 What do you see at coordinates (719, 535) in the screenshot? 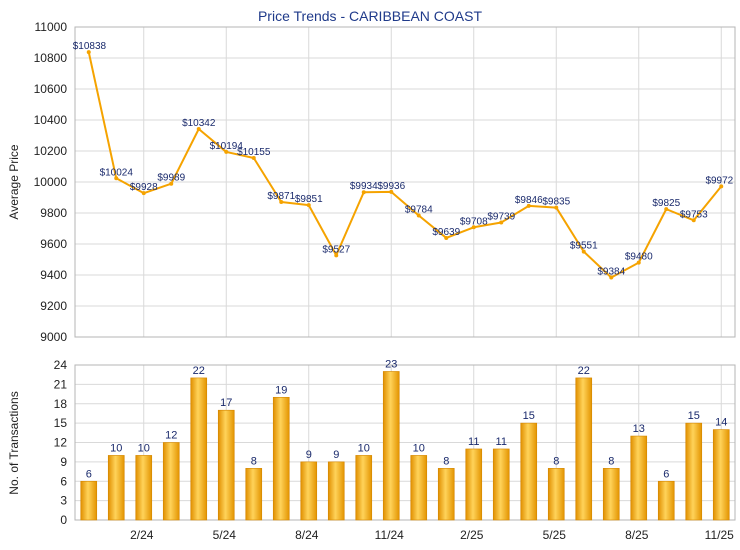
I see `x-tick-label: 11/25` at bounding box center [719, 535].